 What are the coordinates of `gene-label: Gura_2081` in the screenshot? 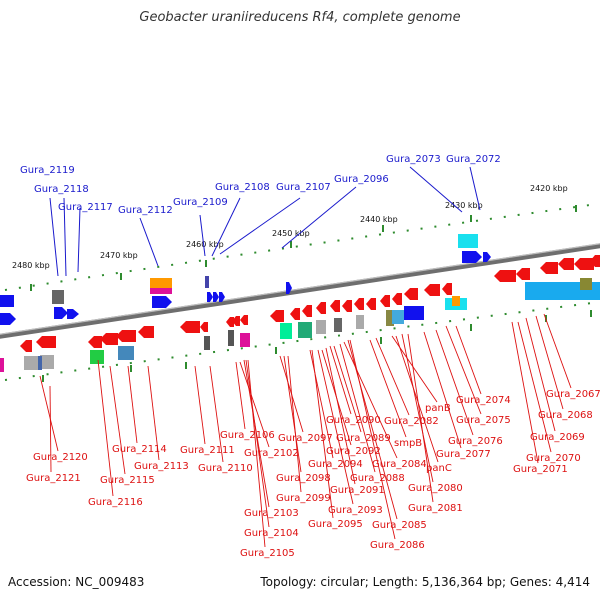 It's located at (435, 508).